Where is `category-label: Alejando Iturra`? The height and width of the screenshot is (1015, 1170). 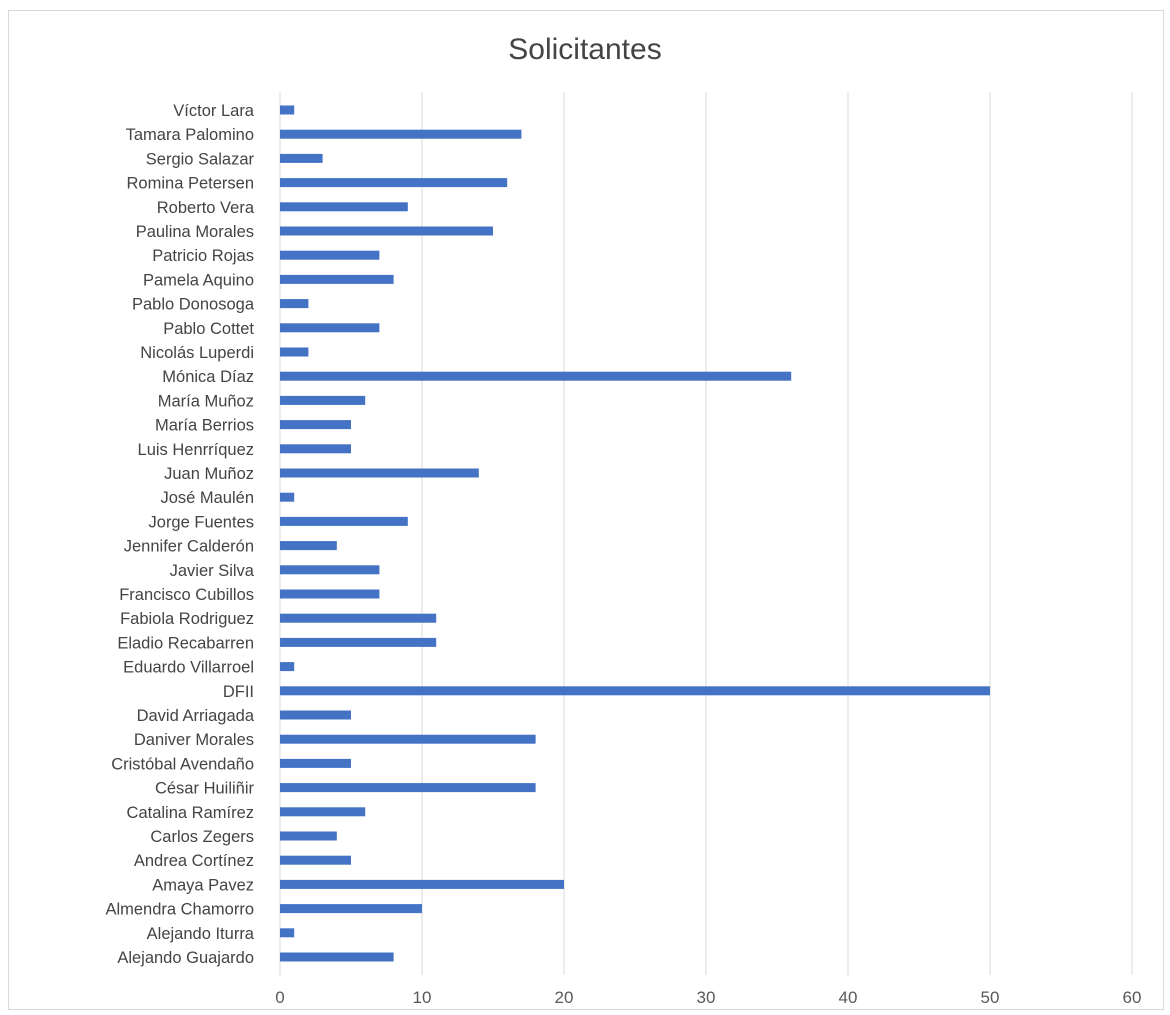
category-label: Alejando Iturra is located at coordinates (201, 934).